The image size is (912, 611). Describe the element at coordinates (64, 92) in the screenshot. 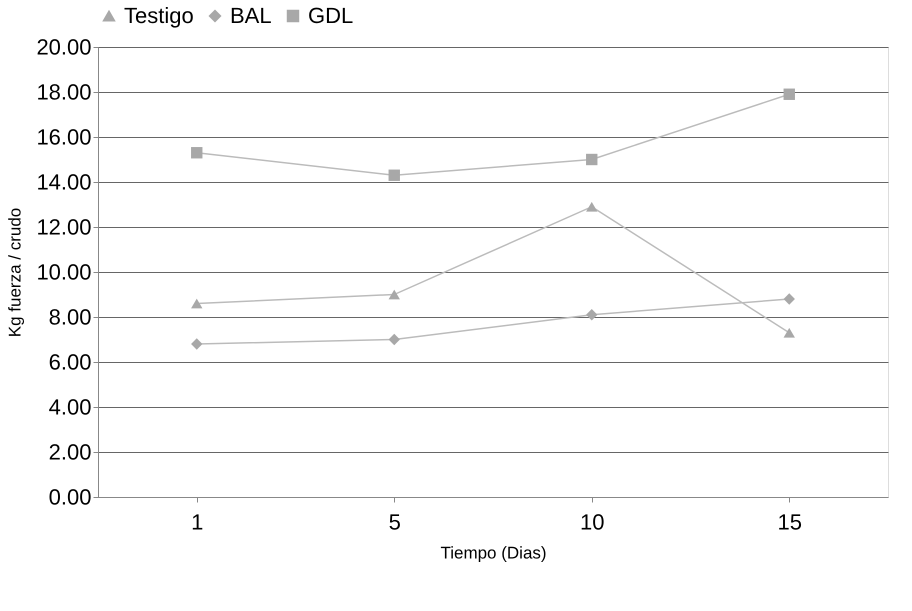

I see `y-tick-label: 18.00` at that location.